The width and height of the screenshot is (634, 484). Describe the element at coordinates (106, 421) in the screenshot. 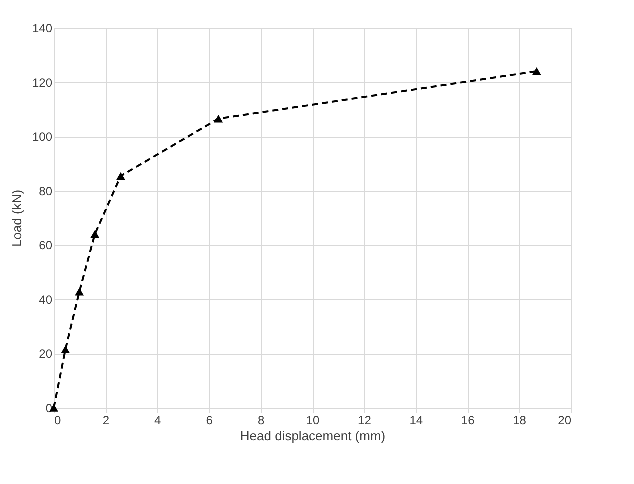

I see `x-tick-label: 2` at that location.